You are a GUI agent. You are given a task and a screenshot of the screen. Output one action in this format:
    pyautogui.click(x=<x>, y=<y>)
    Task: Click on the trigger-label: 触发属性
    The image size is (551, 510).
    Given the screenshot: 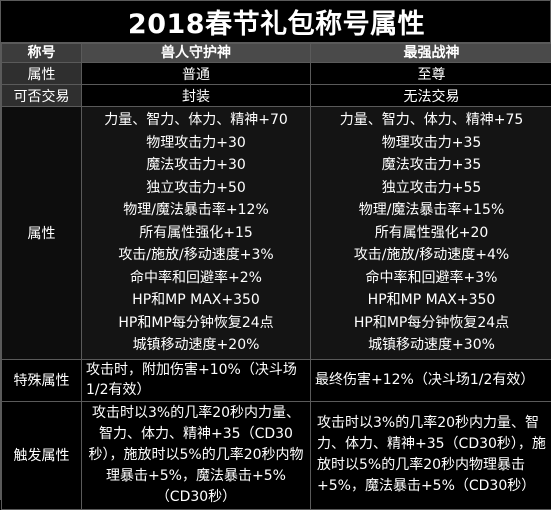 What is the action you would take?
    pyautogui.click(x=42, y=455)
    